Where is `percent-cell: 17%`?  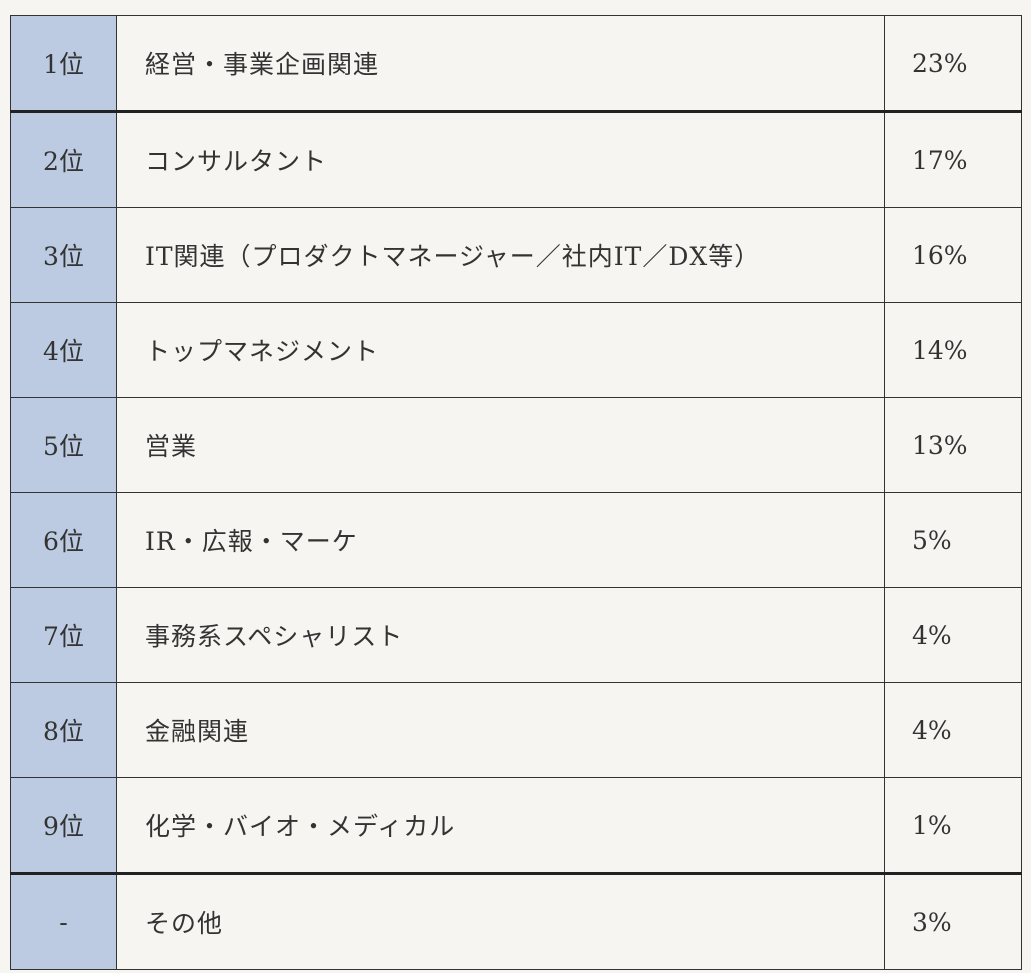 percent-cell: 17% is located at coordinates (953, 159).